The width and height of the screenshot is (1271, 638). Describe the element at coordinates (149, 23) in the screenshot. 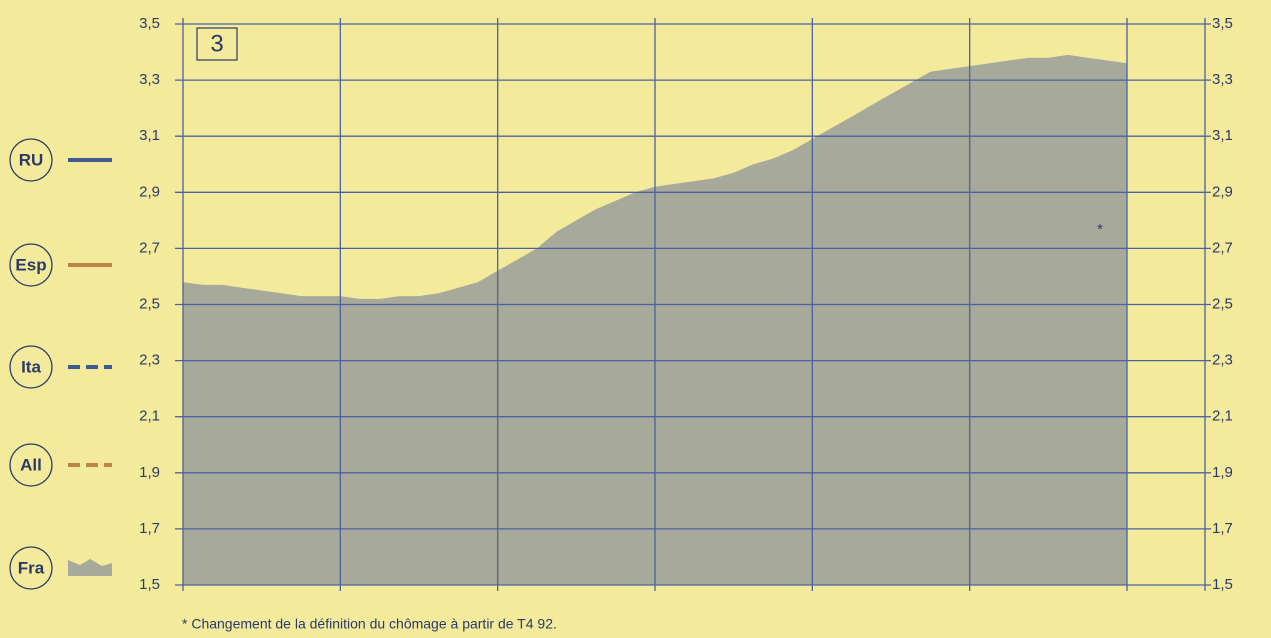

I see `y-tick-label: 3,5` at that location.